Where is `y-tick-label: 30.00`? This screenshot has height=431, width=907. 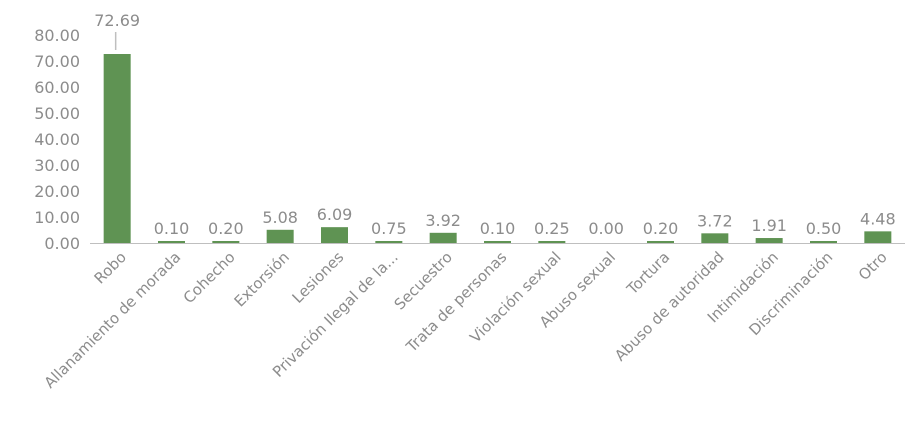
y-tick-label: 30.00 is located at coordinates (57, 165).